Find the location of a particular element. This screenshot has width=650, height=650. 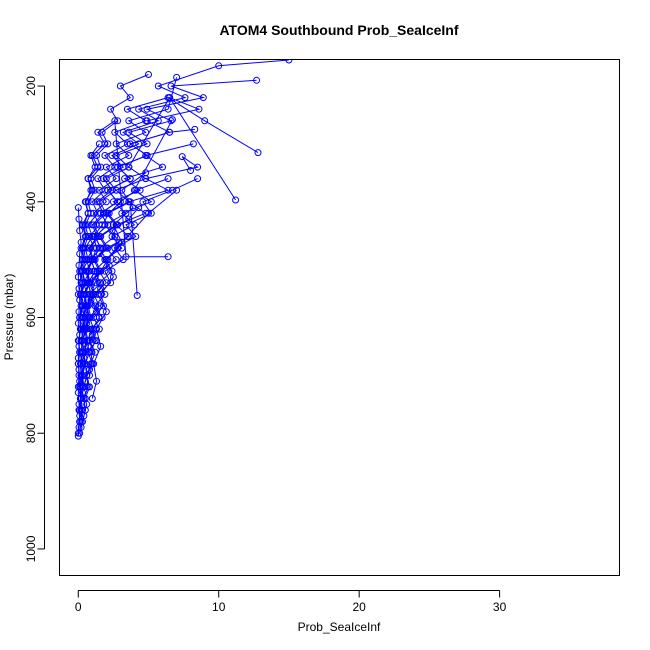

y-tick-label: 400 is located at coordinates (31, 201).